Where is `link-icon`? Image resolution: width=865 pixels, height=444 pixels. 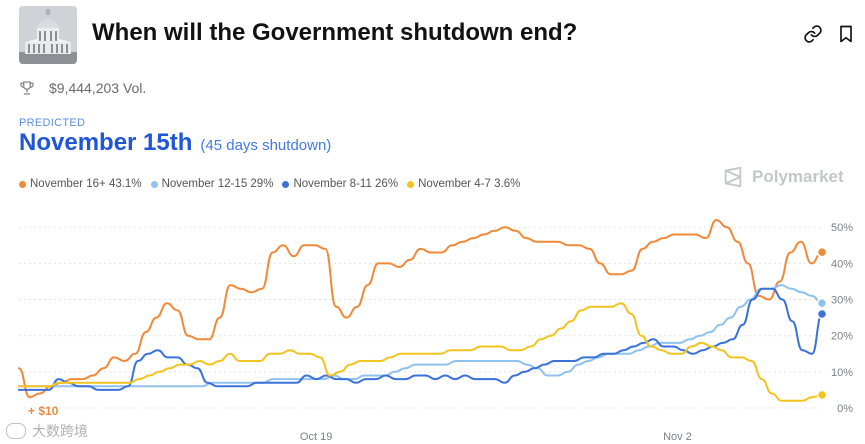
link-icon is located at coordinates (813, 34).